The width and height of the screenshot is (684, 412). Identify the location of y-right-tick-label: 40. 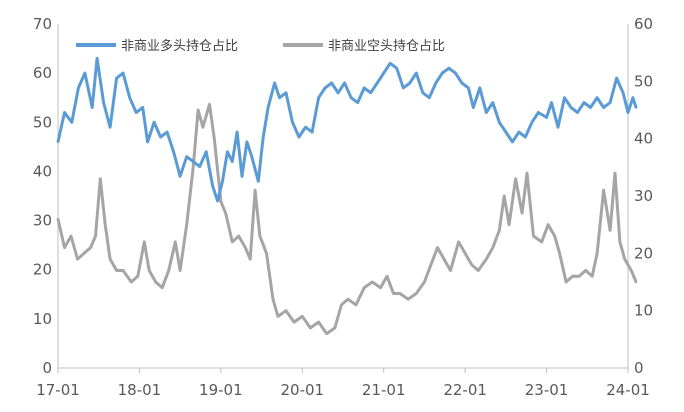
(643, 139).